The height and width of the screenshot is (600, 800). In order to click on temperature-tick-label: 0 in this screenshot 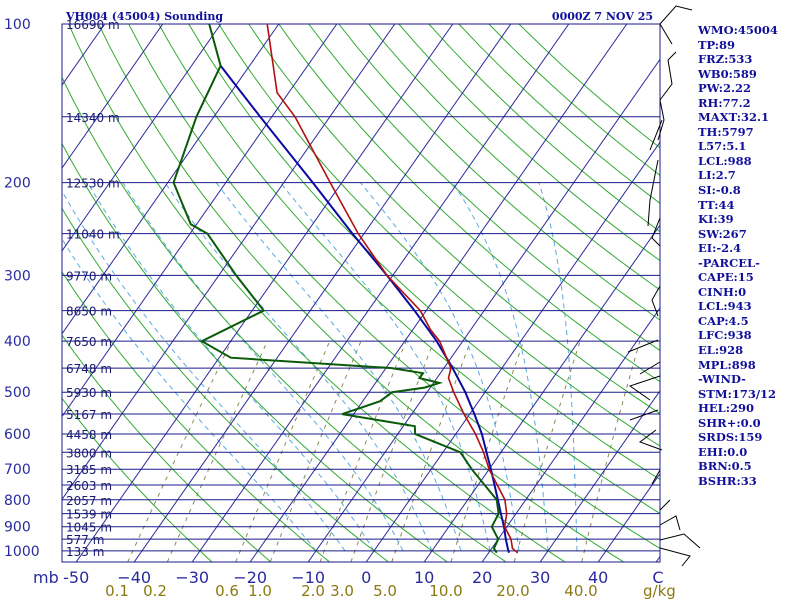, I will do `click(366, 577)`.